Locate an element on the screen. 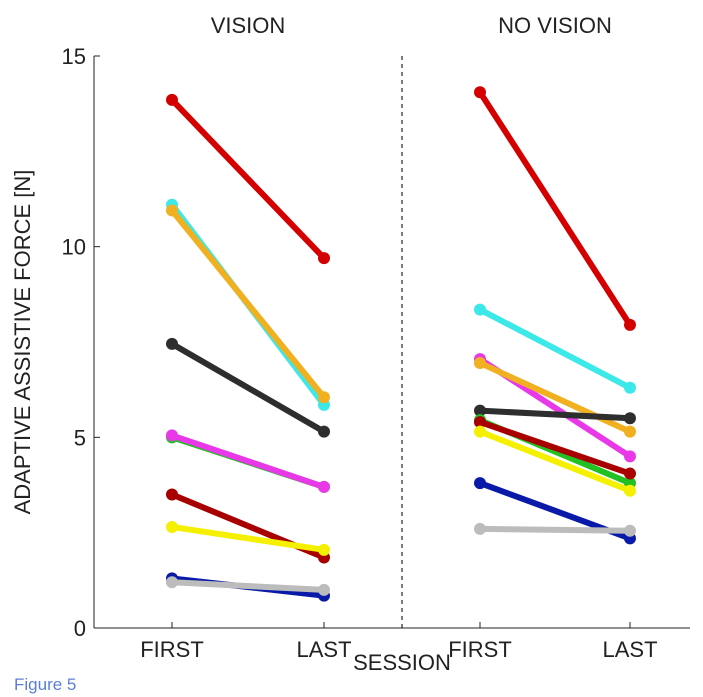 This screenshot has width=703, height=697. y-tick-label: 0 is located at coordinates (80, 628).